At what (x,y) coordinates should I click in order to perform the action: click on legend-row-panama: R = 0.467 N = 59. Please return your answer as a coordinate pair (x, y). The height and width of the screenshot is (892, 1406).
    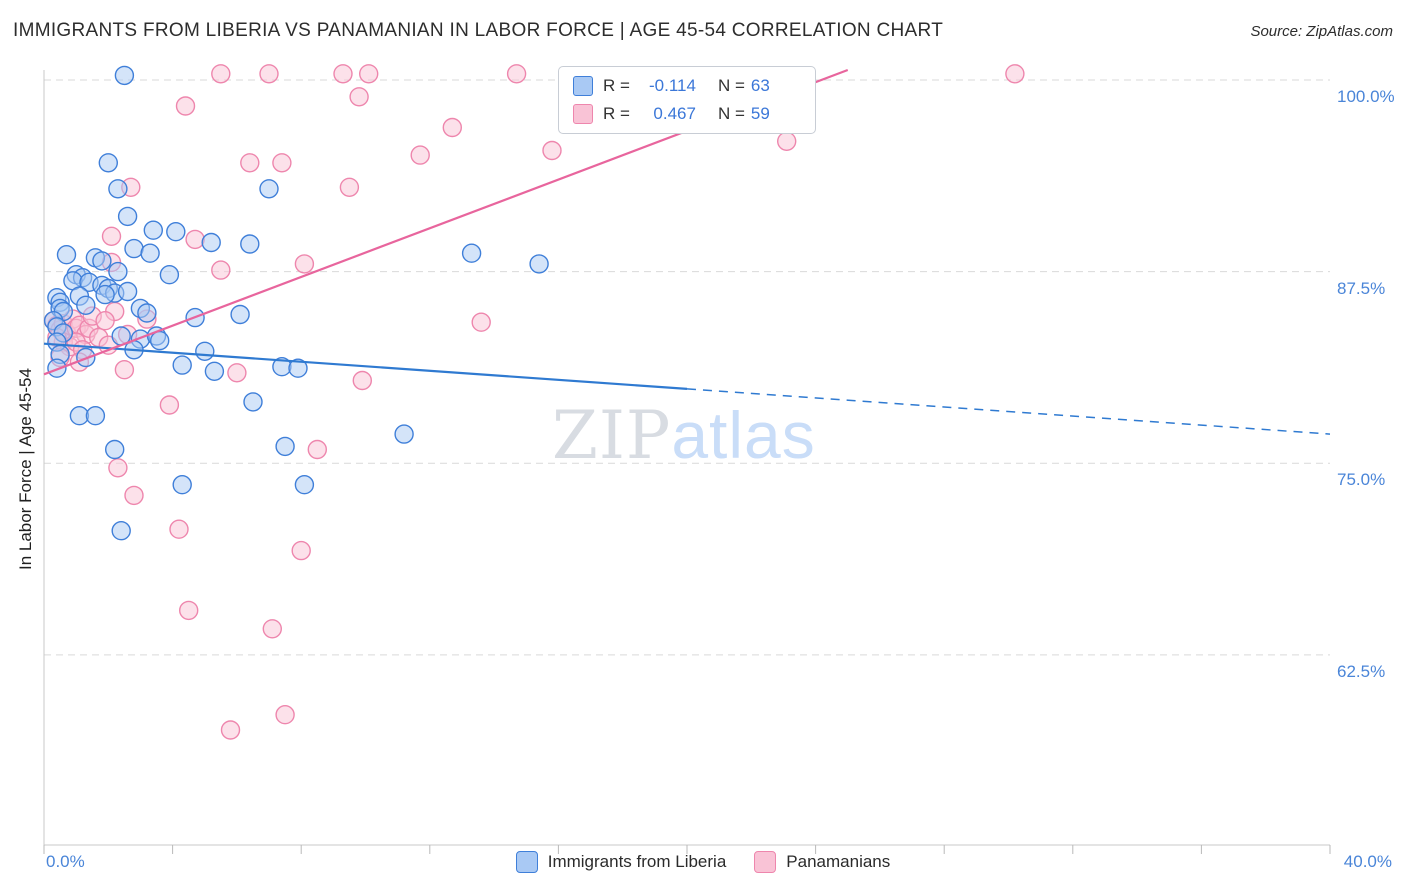
    Looking at the image, I should click on (687, 114).